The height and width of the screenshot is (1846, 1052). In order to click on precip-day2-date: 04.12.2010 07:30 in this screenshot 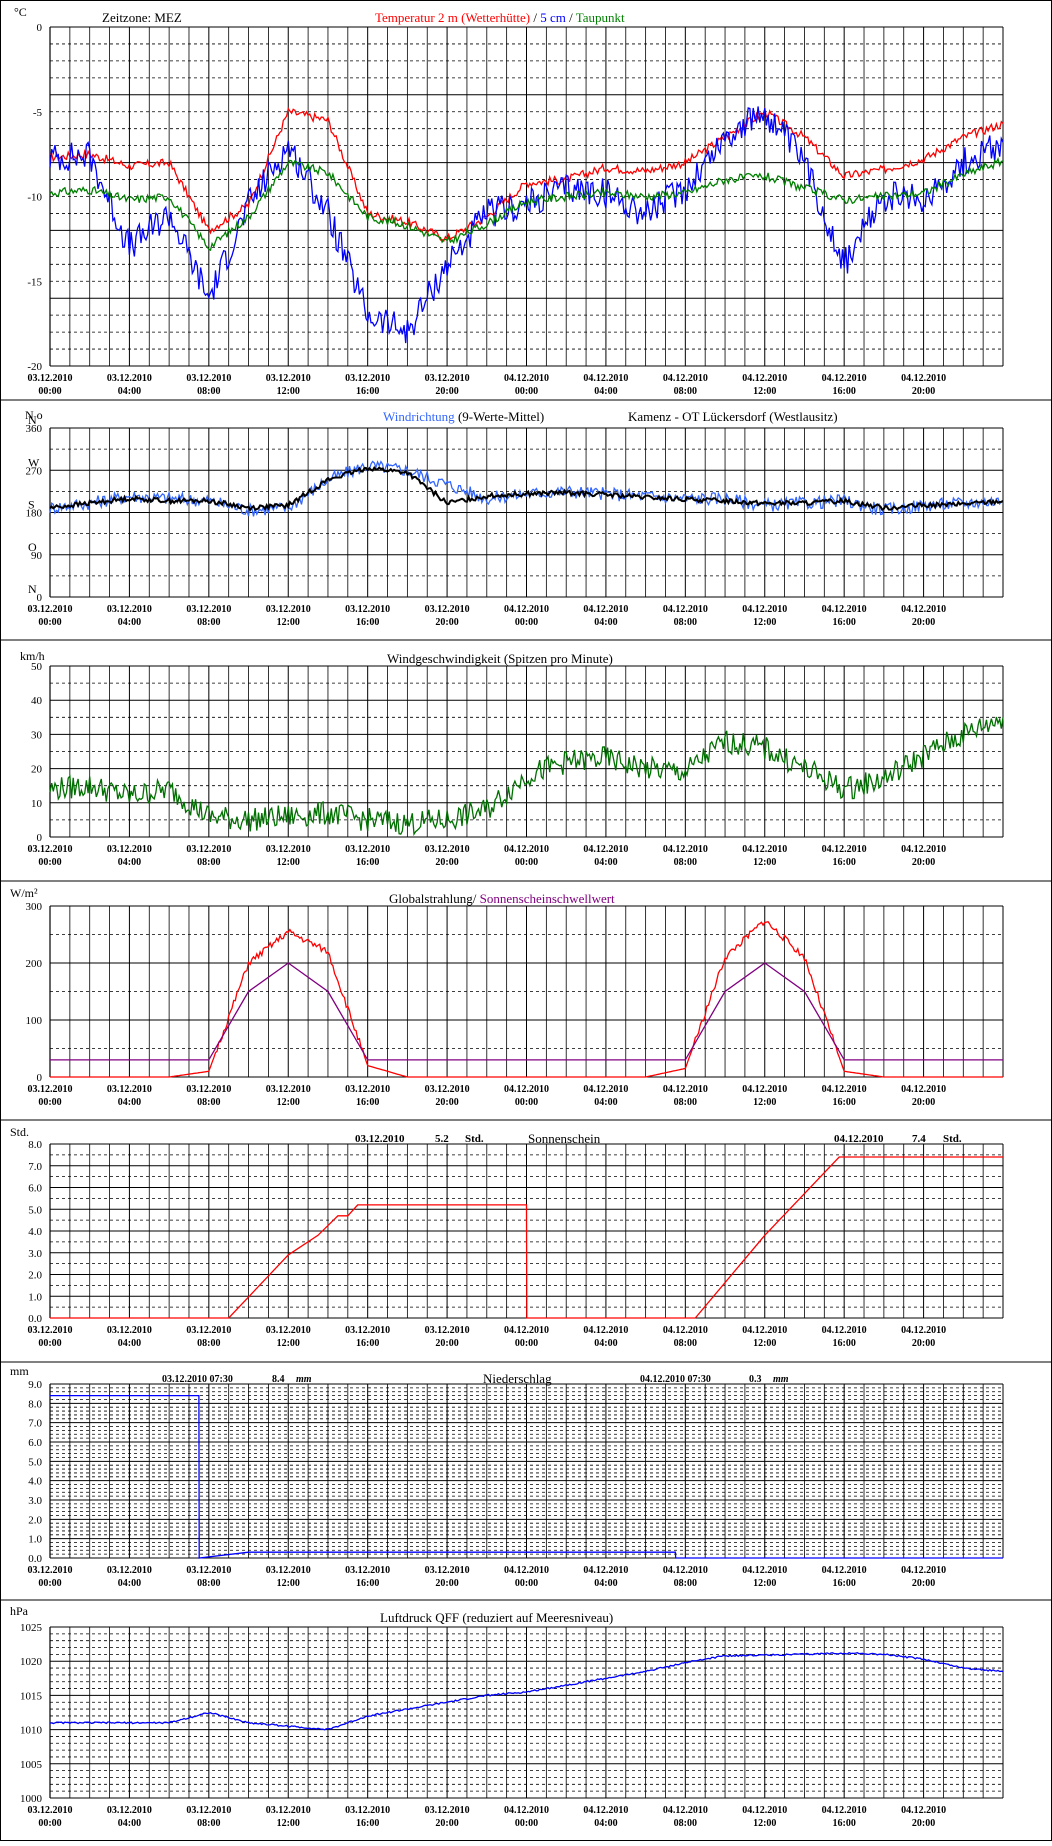, I will do `click(675, 1379)`.